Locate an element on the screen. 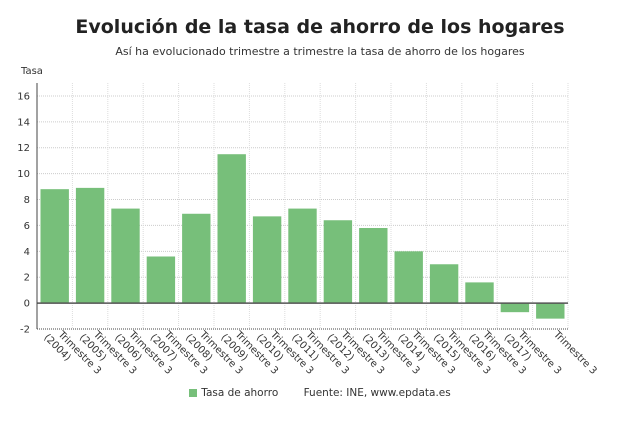 The image size is (640, 431). legend-swatch is located at coordinates (193, 393).